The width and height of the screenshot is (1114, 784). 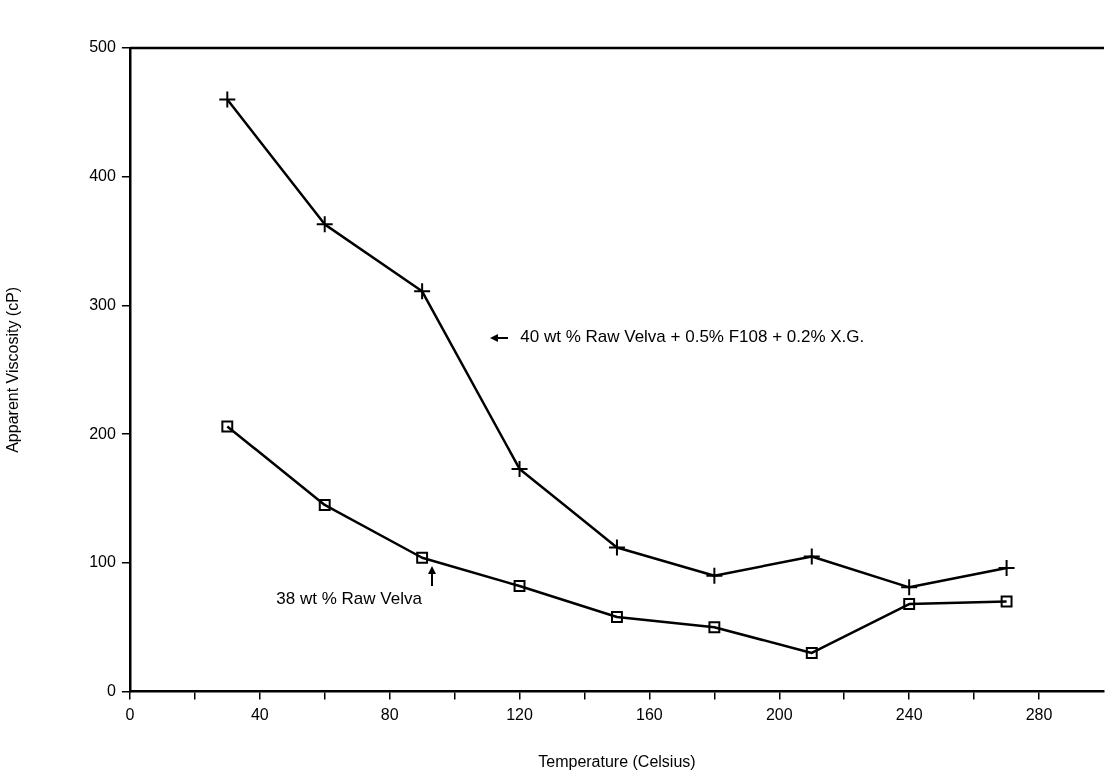 What do you see at coordinates (909, 714) in the screenshot?
I see `x-tick-label: 240` at bounding box center [909, 714].